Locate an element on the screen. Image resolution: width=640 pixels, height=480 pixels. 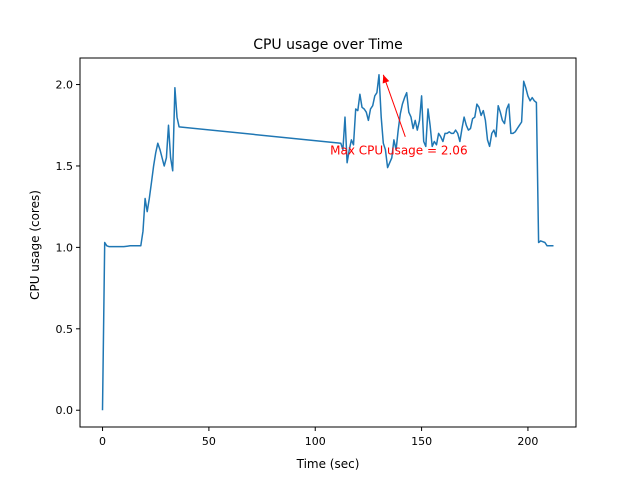
y-axis-label: CPU usage (cores) is located at coordinates (35, 245).